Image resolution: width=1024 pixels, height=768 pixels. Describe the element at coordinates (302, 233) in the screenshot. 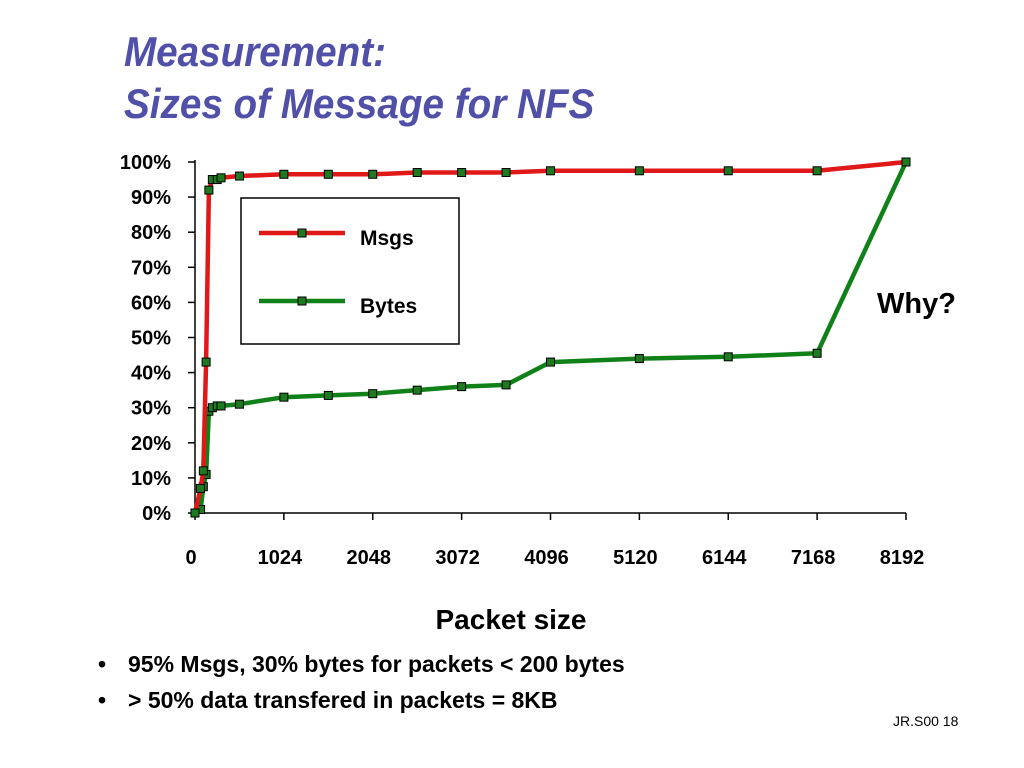

I see `legend-marker-msgs` at that location.